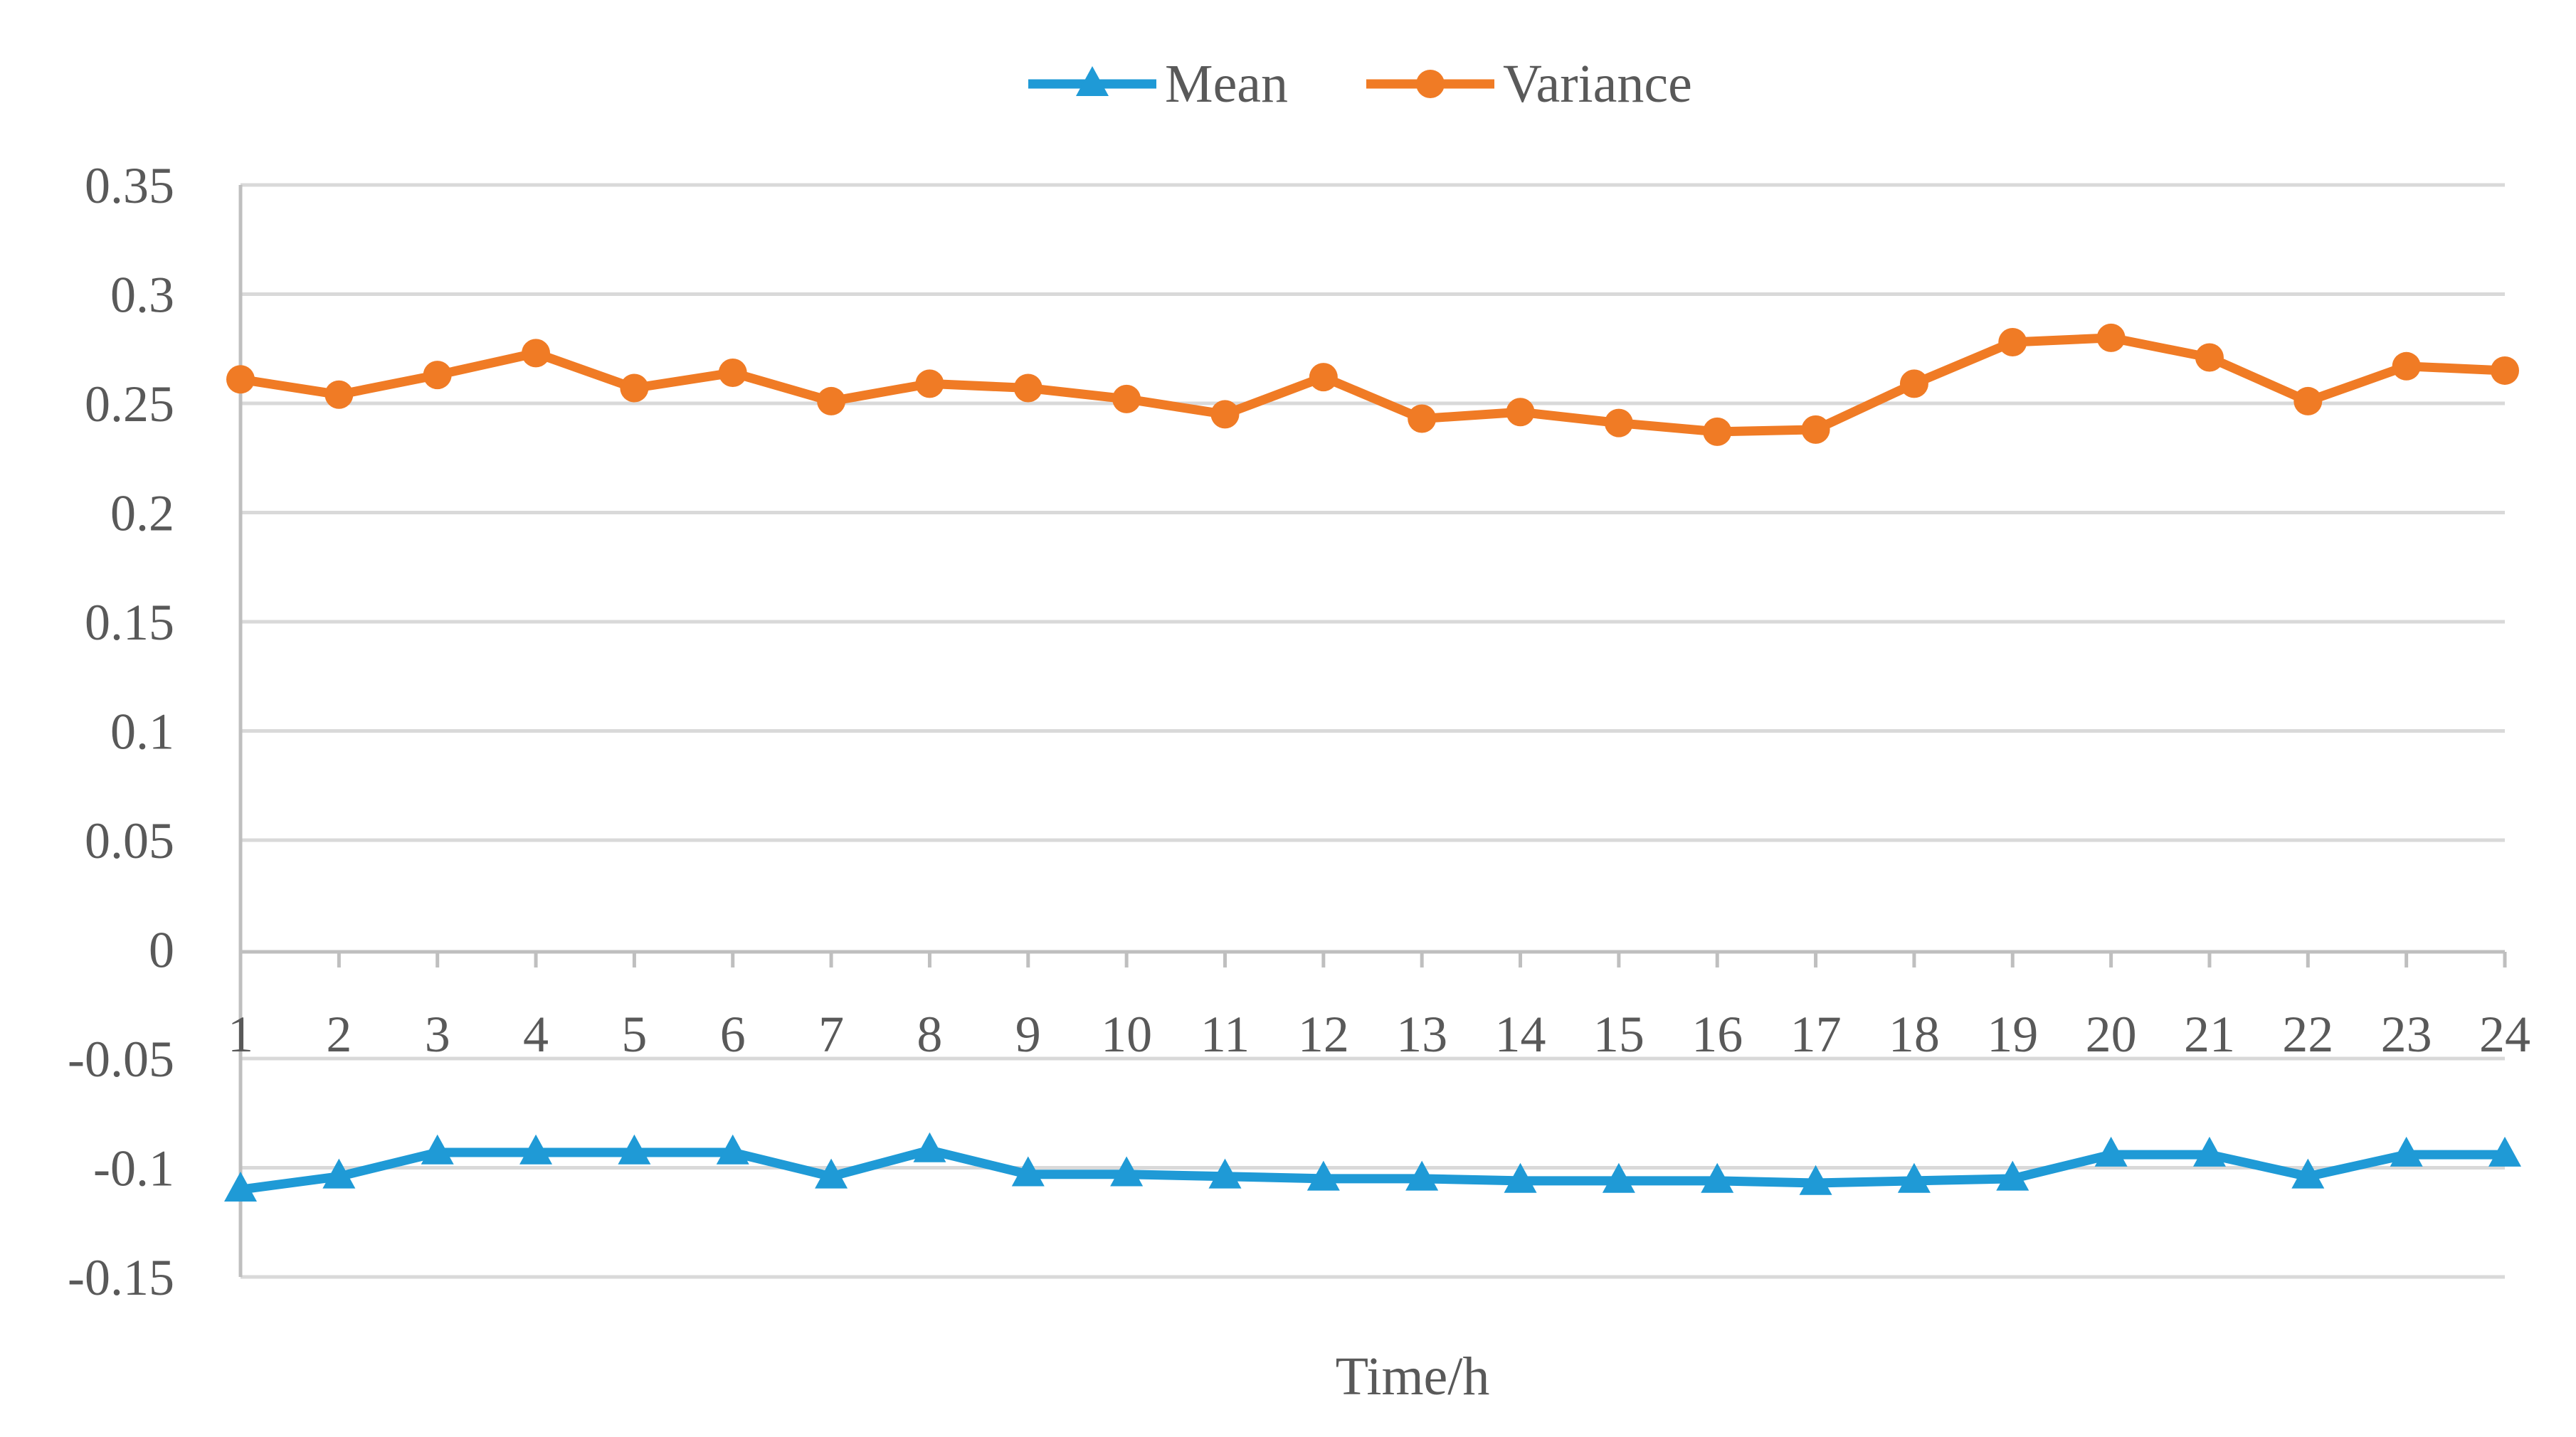 The height and width of the screenshot is (1437, 2576). What do you see at coordinates (437, 1034) in the screenshot?
I see `x-tick-label: 3` at bounding box center [437, 1034].